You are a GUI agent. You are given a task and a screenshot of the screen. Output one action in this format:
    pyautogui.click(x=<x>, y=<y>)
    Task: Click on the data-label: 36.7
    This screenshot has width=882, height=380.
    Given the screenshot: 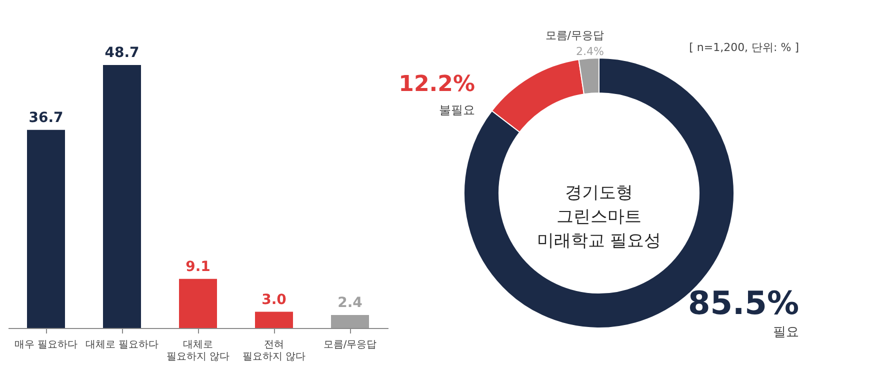 What is the action you would take?
    pyautogui.click(x=46, y=118)
    